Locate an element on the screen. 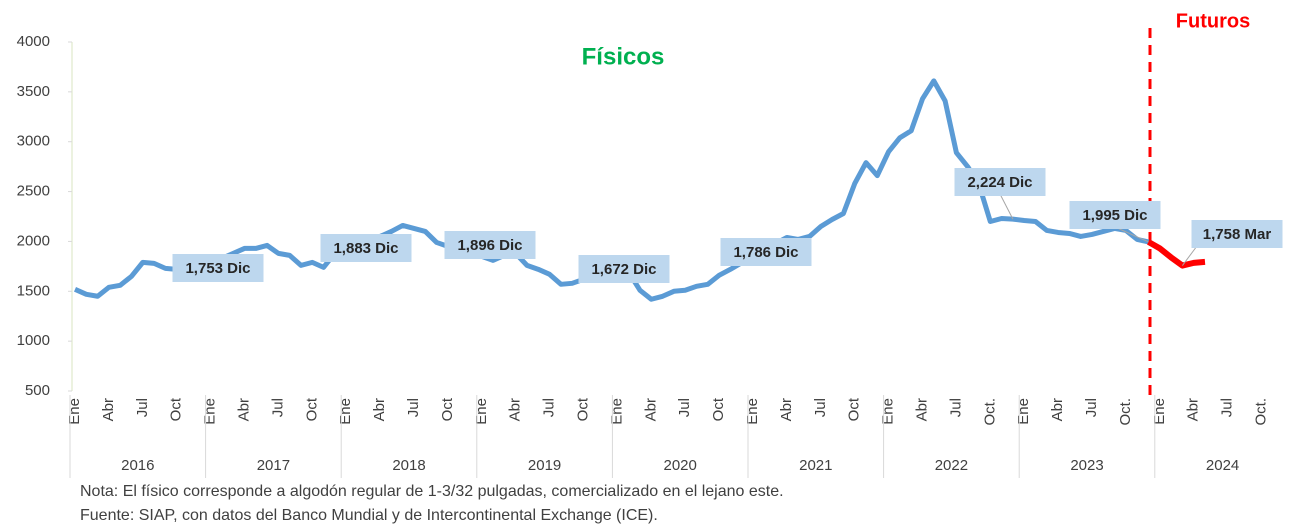  data-label: 2,224 Dic is located at coordinates (999, 182).